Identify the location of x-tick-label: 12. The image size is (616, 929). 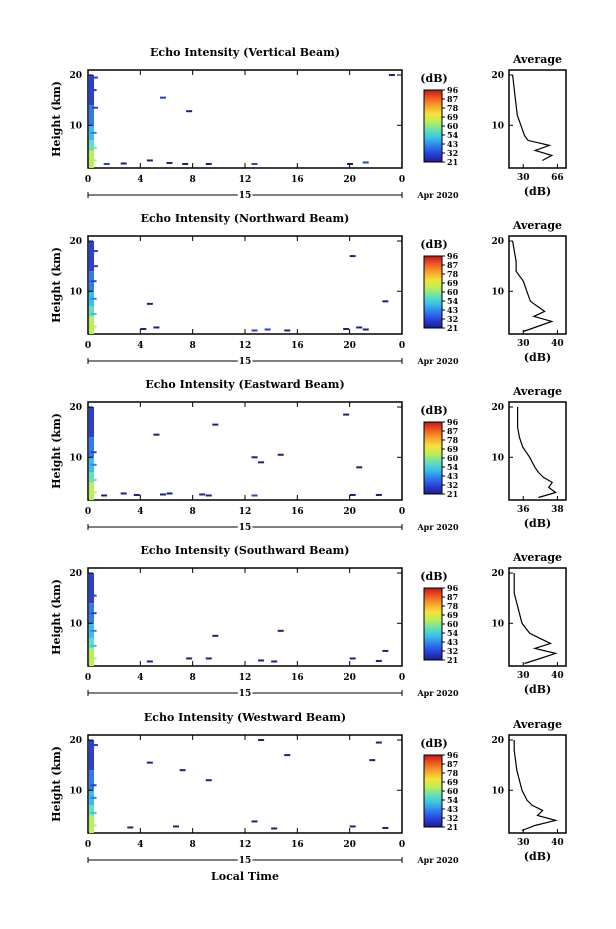
(245, 346).